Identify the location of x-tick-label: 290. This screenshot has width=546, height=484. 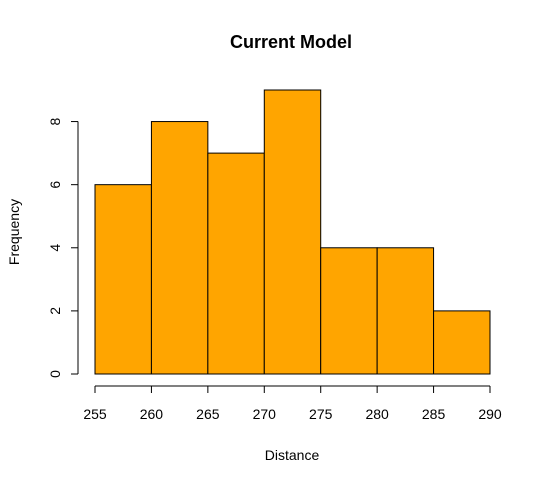
(490, 414).